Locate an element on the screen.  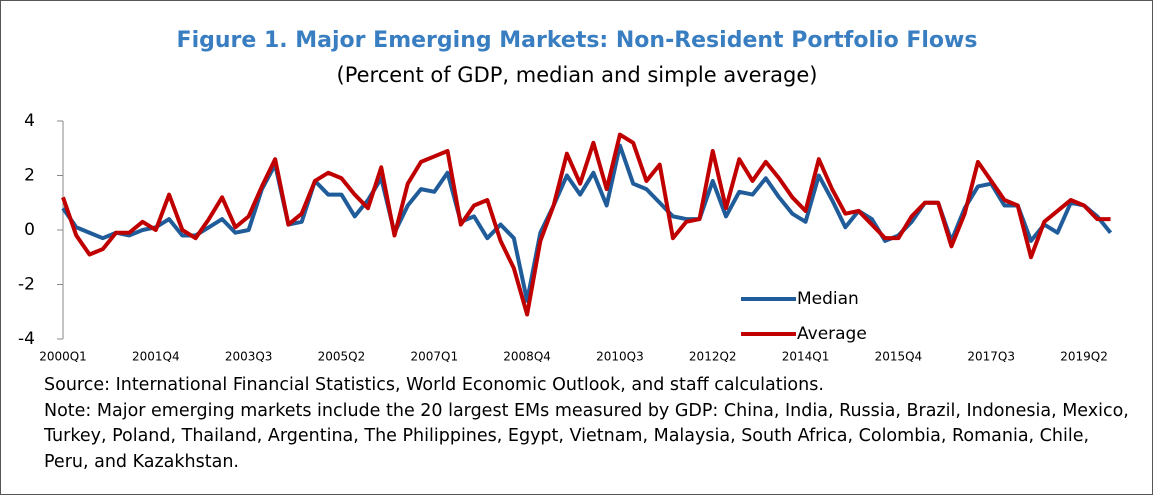
x-tick-label: 2001Q4 is located at coordinates (156, 357).